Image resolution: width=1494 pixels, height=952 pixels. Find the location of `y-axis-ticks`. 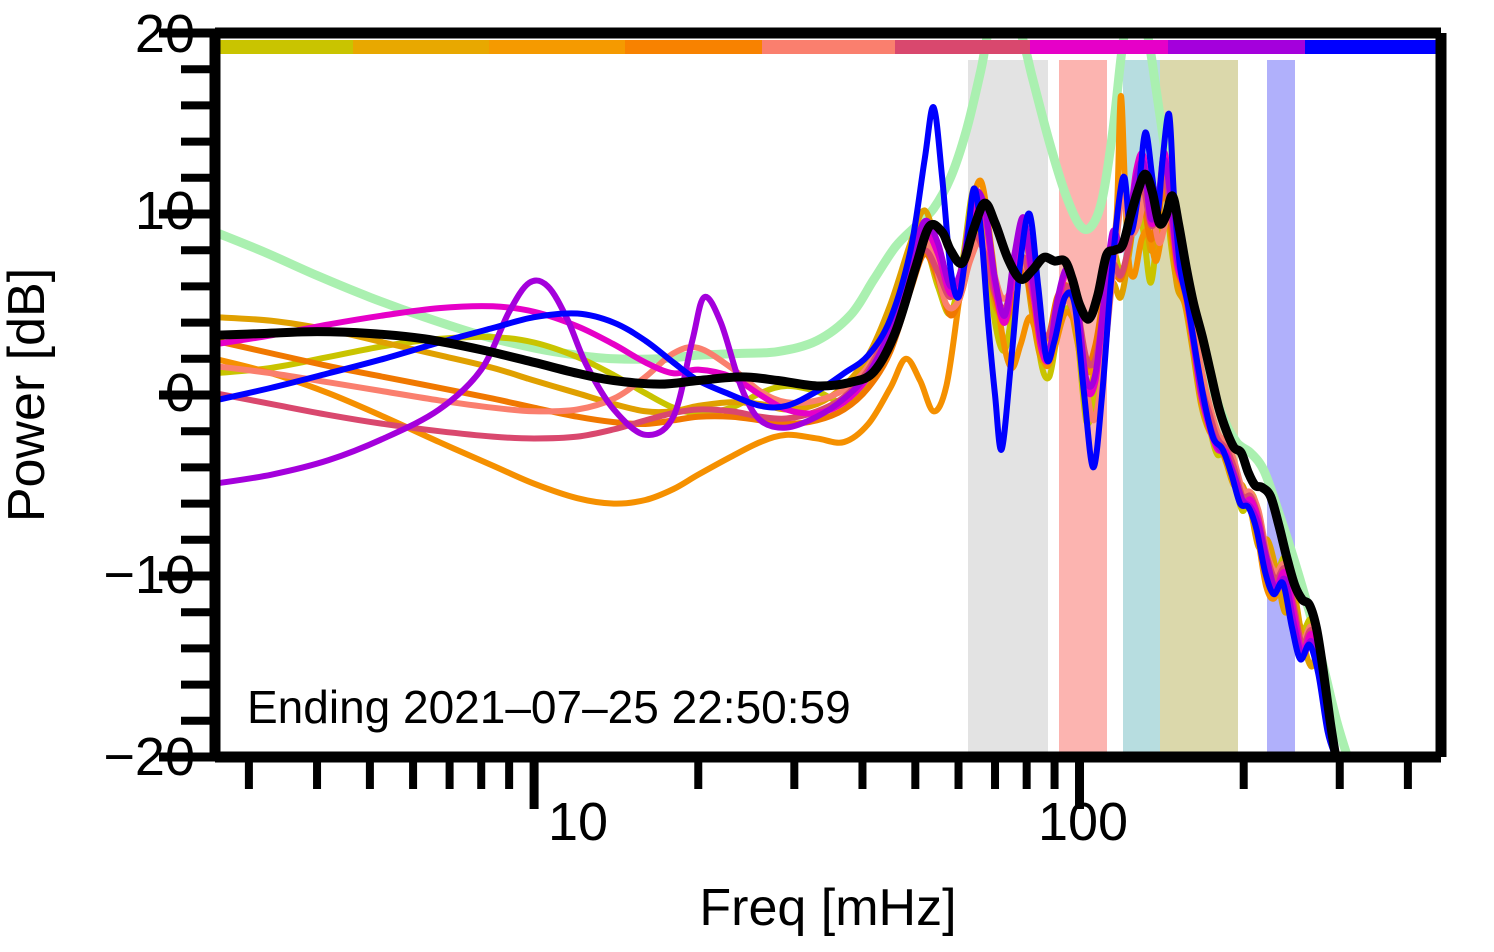

y-axis-ticks is located at coordinates (187, 395).